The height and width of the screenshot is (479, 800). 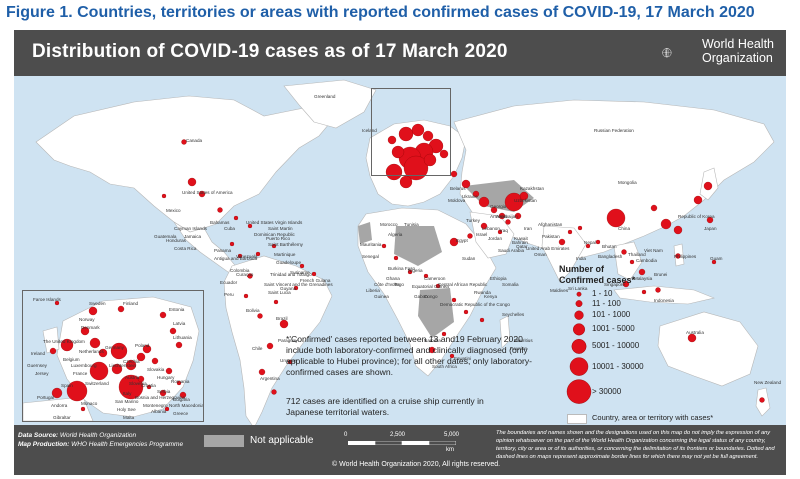 What do you see at coordinates (164, 391) in the screenshot?
I see `inset-country-label: Serbia` at bounding box center [164, 391].